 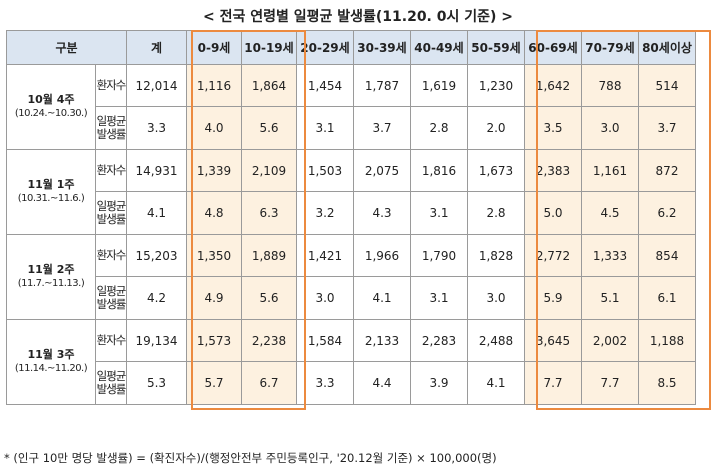 What do you see at coordinates (51, 277) in the screenshot?
I see `period-cell: 11월 2주 (11.7.~11.13.)` at bounding box center [51, 277].